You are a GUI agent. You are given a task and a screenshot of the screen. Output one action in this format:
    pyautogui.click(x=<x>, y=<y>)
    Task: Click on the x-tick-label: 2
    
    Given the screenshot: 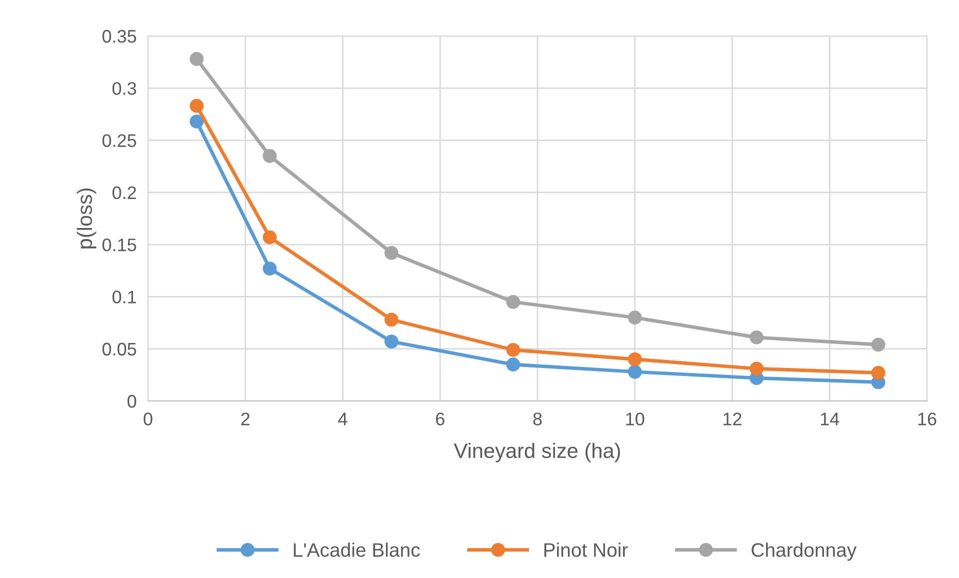 What is the action you would take?
    pyautogui.click(x=245, y=419)
    